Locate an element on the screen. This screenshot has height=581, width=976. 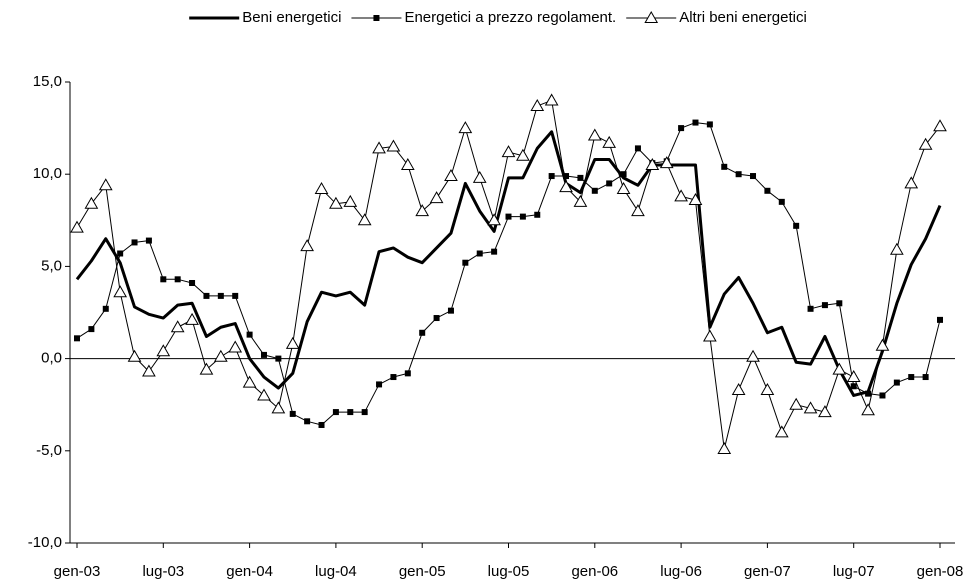
x-tick-label: lug-05 is located at coordinates (509, 571).